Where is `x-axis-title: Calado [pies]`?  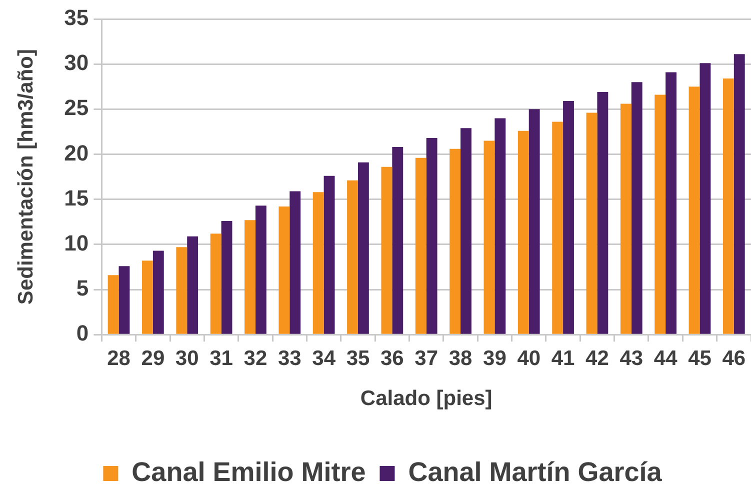
x-axis-title: Calado [pies] is located at coordinates (426, 398).